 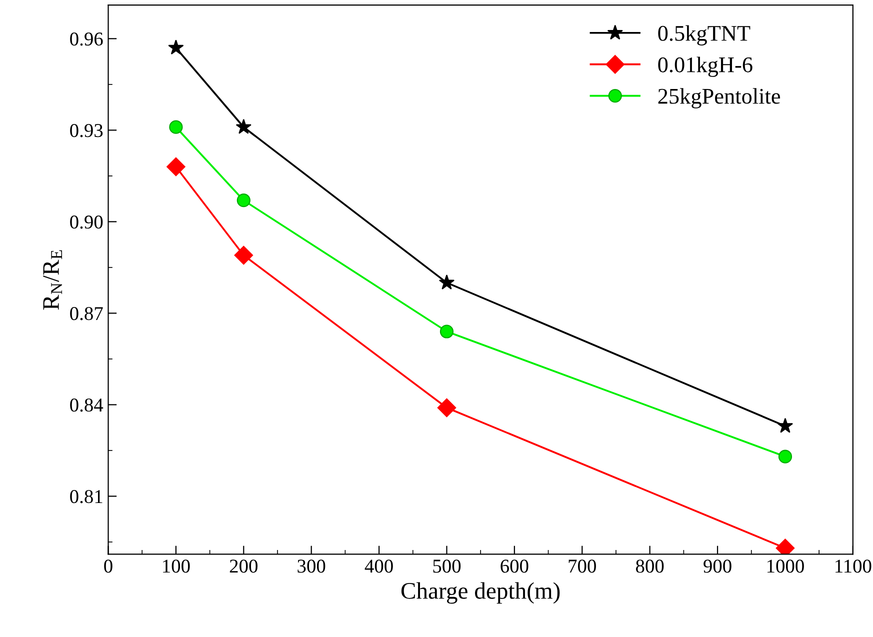 What do you see at coordinates (52, 280) in the screenshot?
I see `y-axis-title: R$_{N}$/R$_{E}$` at bounding box center [52, 280].